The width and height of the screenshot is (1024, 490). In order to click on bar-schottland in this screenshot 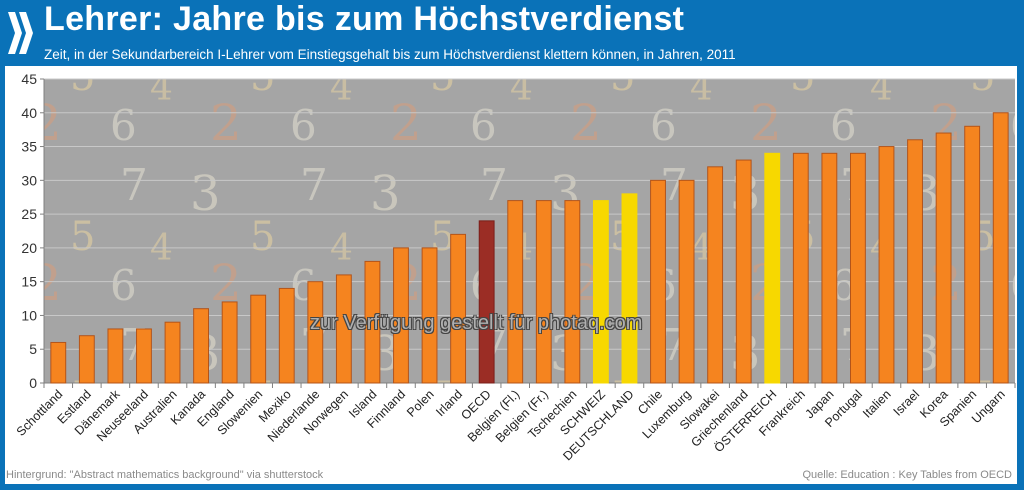, I will do `click(58, 362)`.